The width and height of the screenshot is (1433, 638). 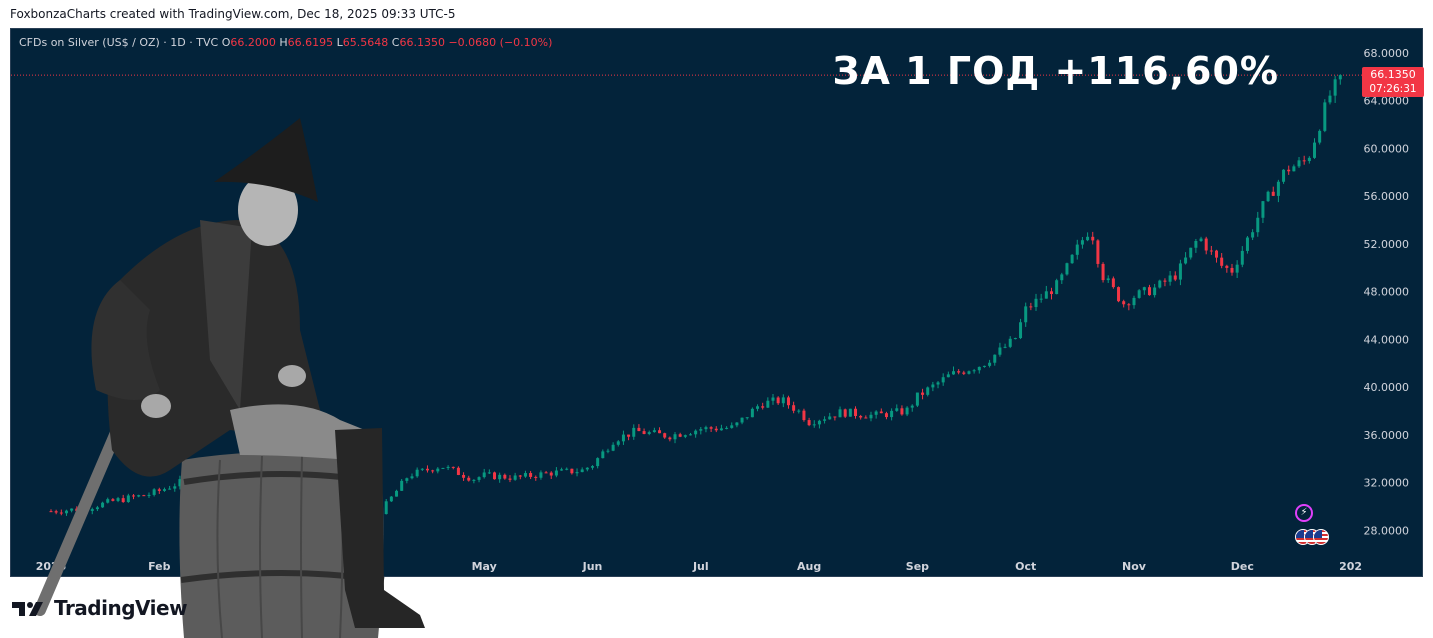 I want to click on symbol-name: CFDs on Silver (US$ / OZ) · 1D · TVC, so click(x=119, y=42).